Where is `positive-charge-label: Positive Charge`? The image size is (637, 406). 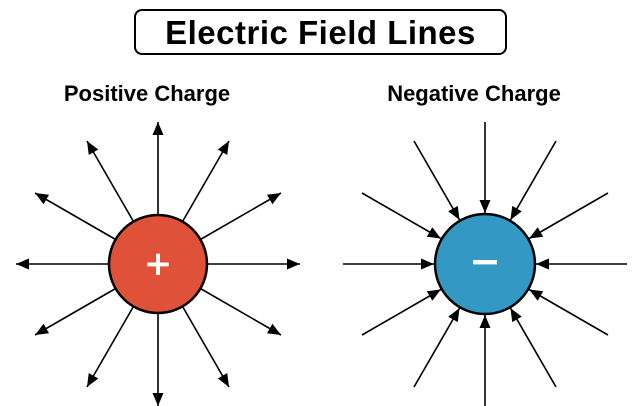 positive-charge-label: Positive Charge is located at coordinates (147, 93).